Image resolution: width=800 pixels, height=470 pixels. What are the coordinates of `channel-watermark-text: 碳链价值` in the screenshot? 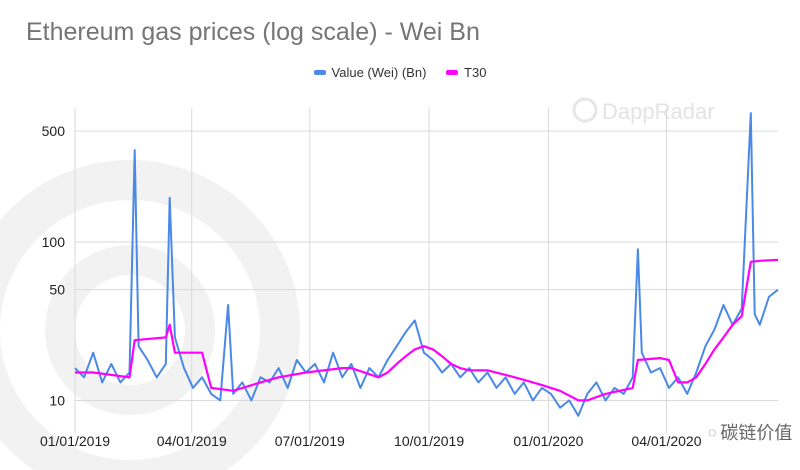 It's located at (756, 433).